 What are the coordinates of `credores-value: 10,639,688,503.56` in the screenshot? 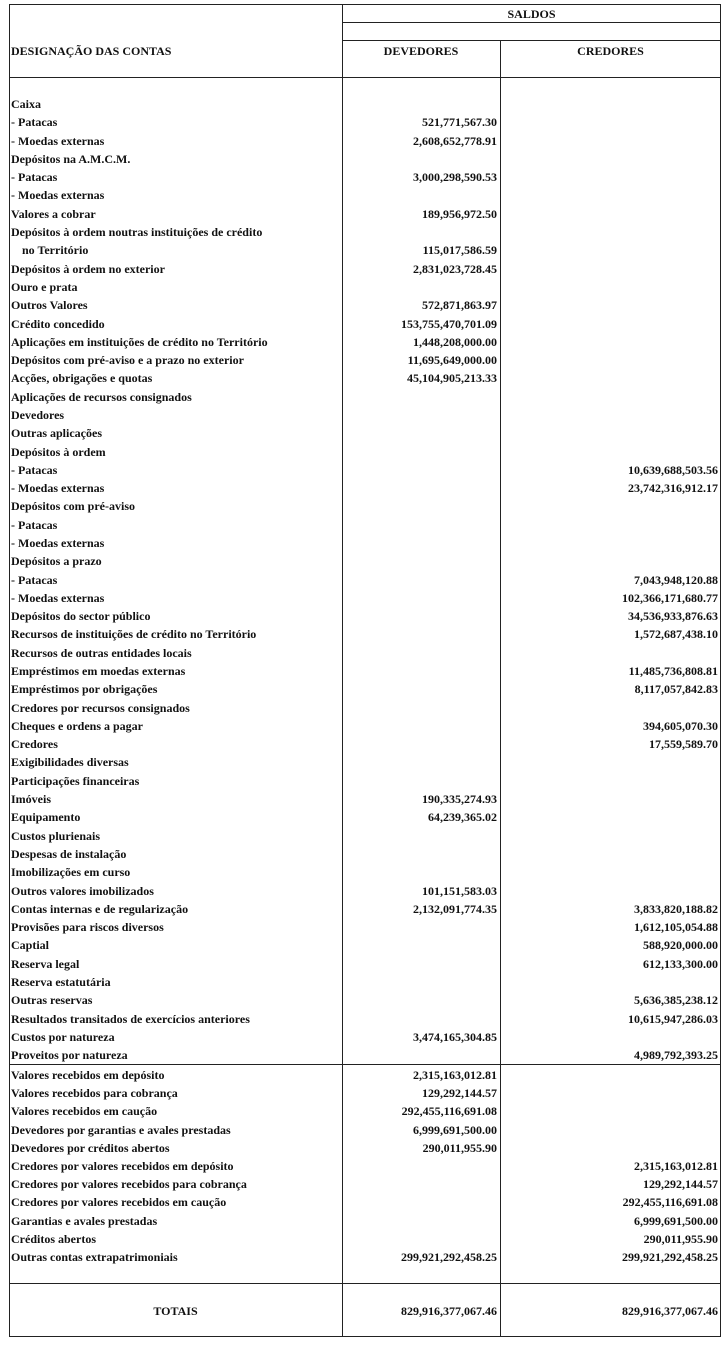 It's located at (673, 469).